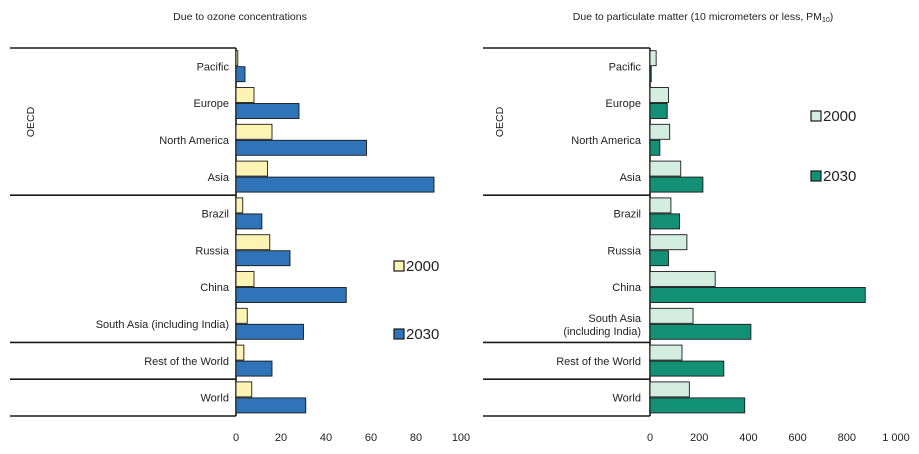 This screenshot has height=454, width=919. I want to click on ozone-bar-rest-of-the-world-2000, so click(240, 352).